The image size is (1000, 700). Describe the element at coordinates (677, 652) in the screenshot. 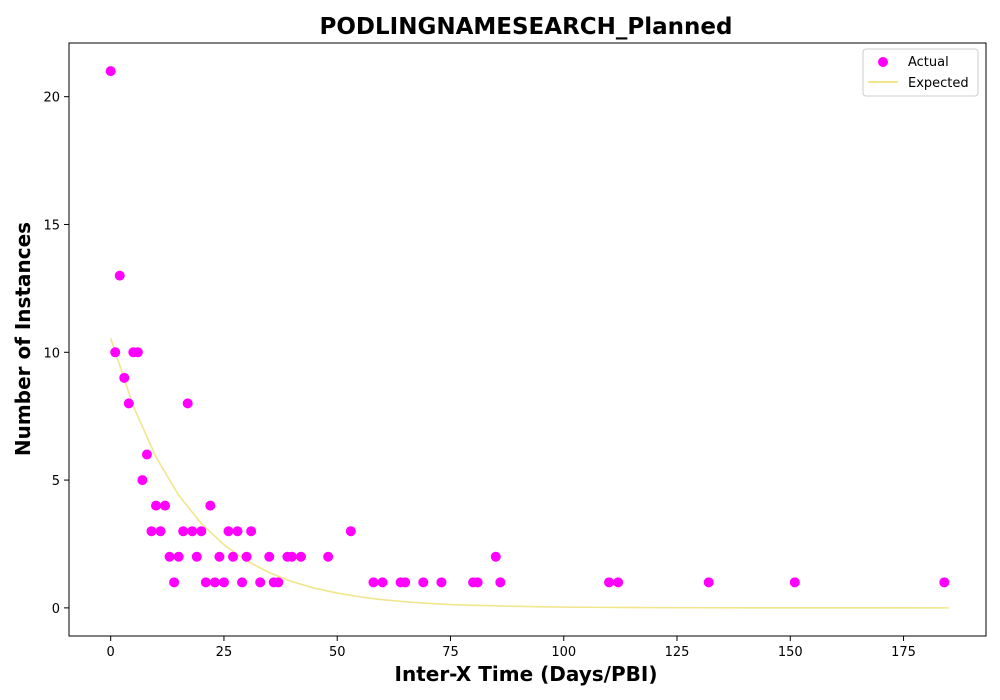

I see `x-tick-label: 125` at that location.